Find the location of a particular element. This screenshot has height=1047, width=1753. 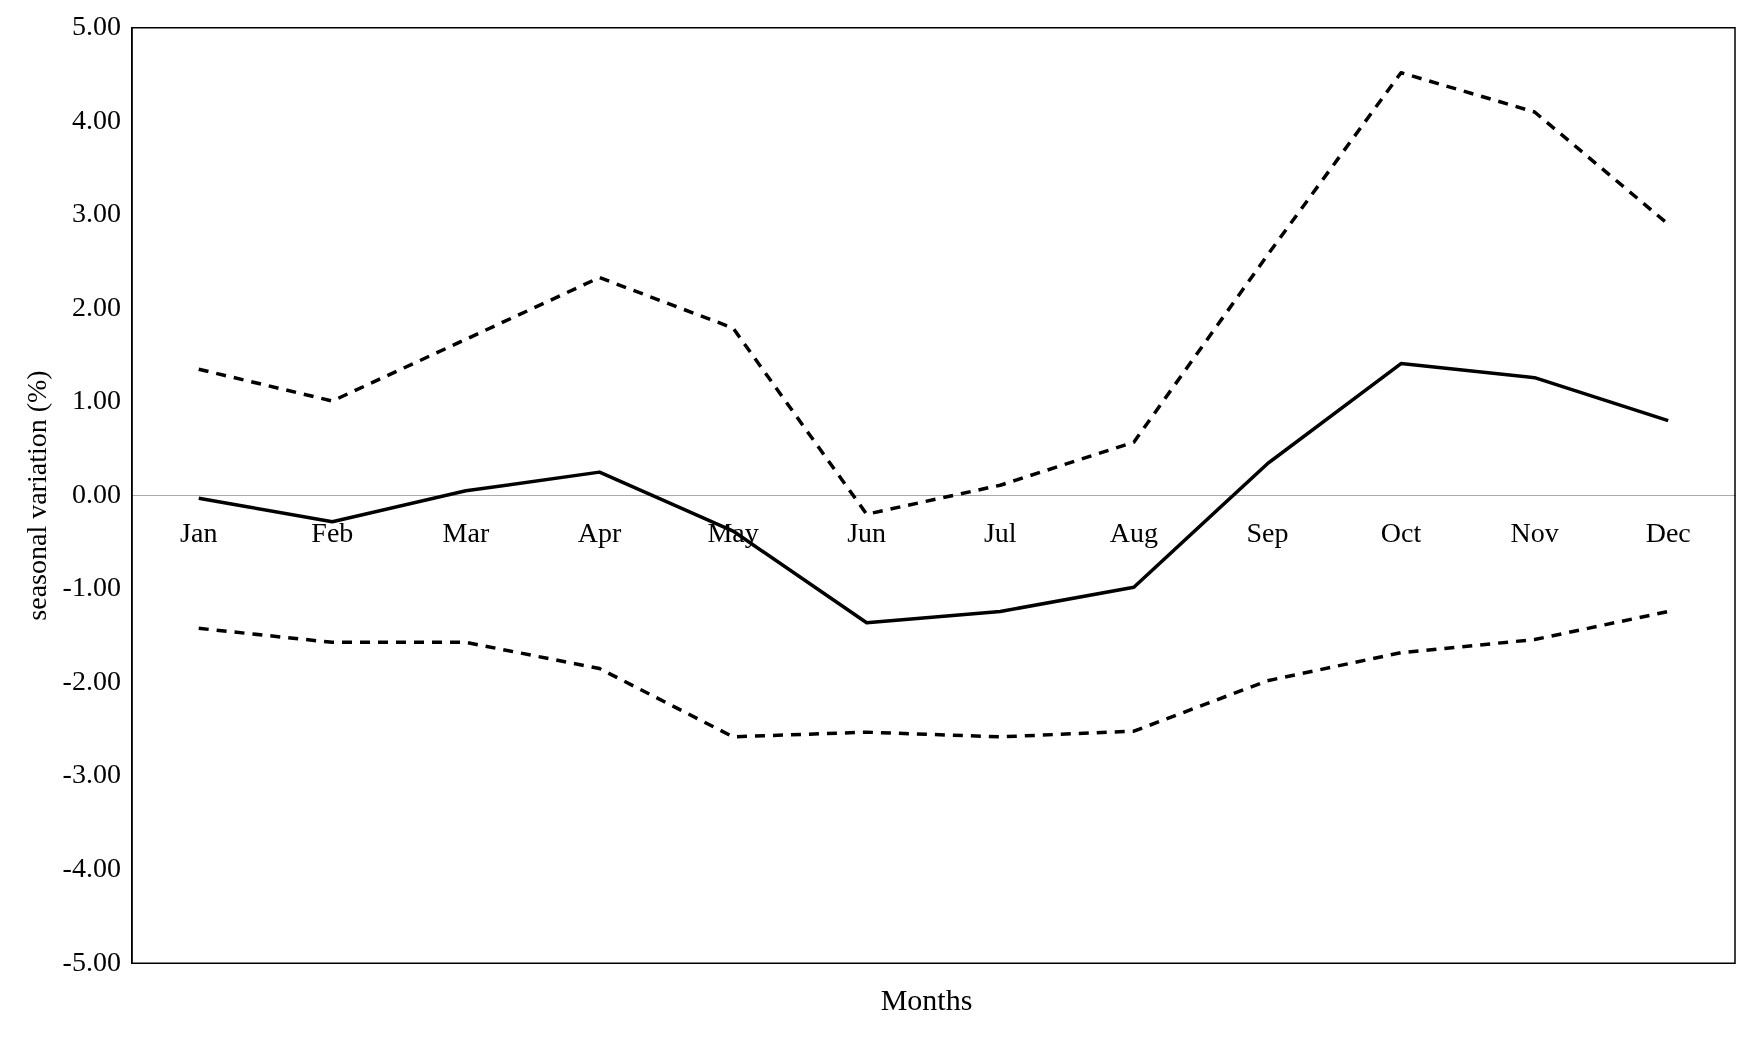

x-axis-title: Months is located at coordinates (926, 1000).